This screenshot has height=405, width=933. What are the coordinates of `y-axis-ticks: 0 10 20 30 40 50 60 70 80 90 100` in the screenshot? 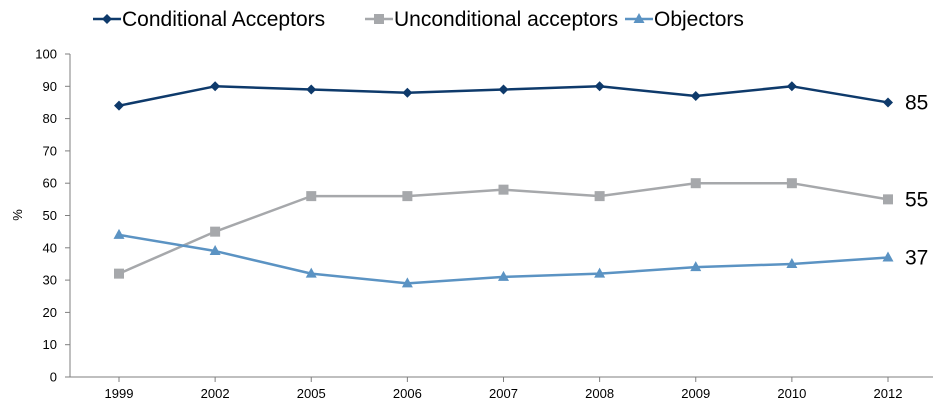 It's located at (52, 216).